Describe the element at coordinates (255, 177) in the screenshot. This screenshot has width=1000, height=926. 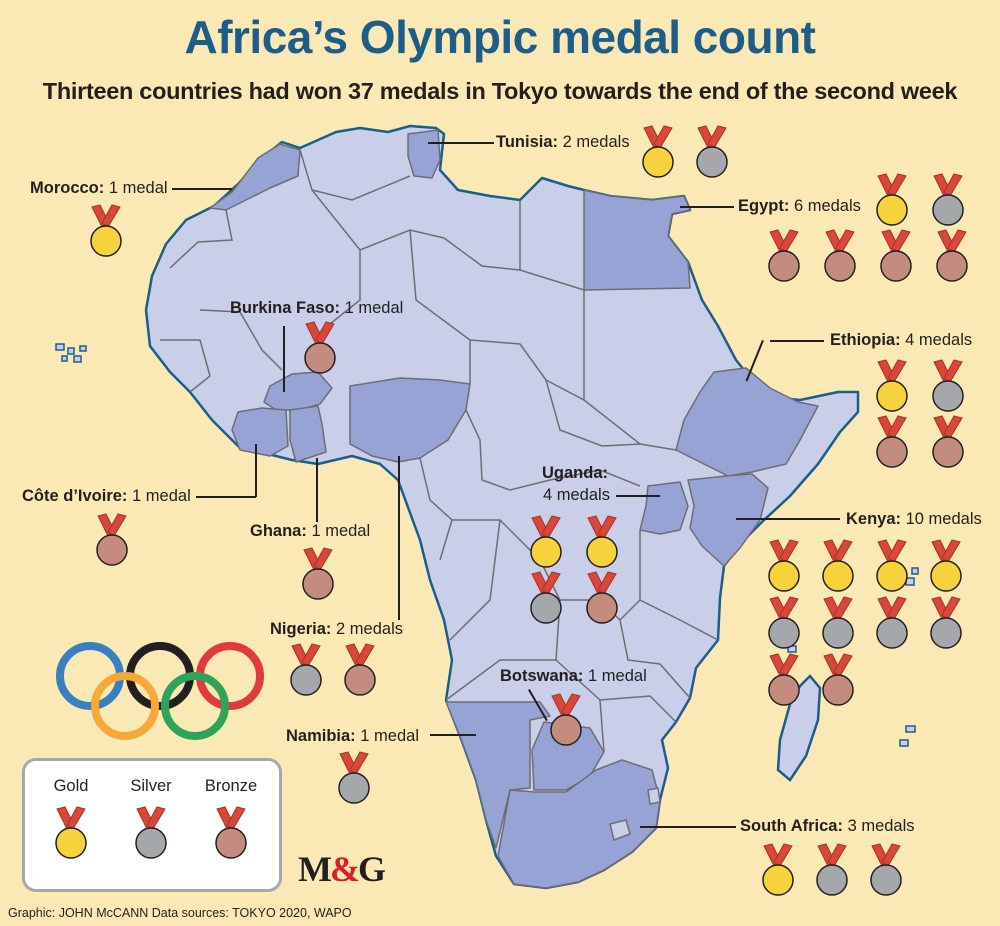
I see `morocco` at that location.